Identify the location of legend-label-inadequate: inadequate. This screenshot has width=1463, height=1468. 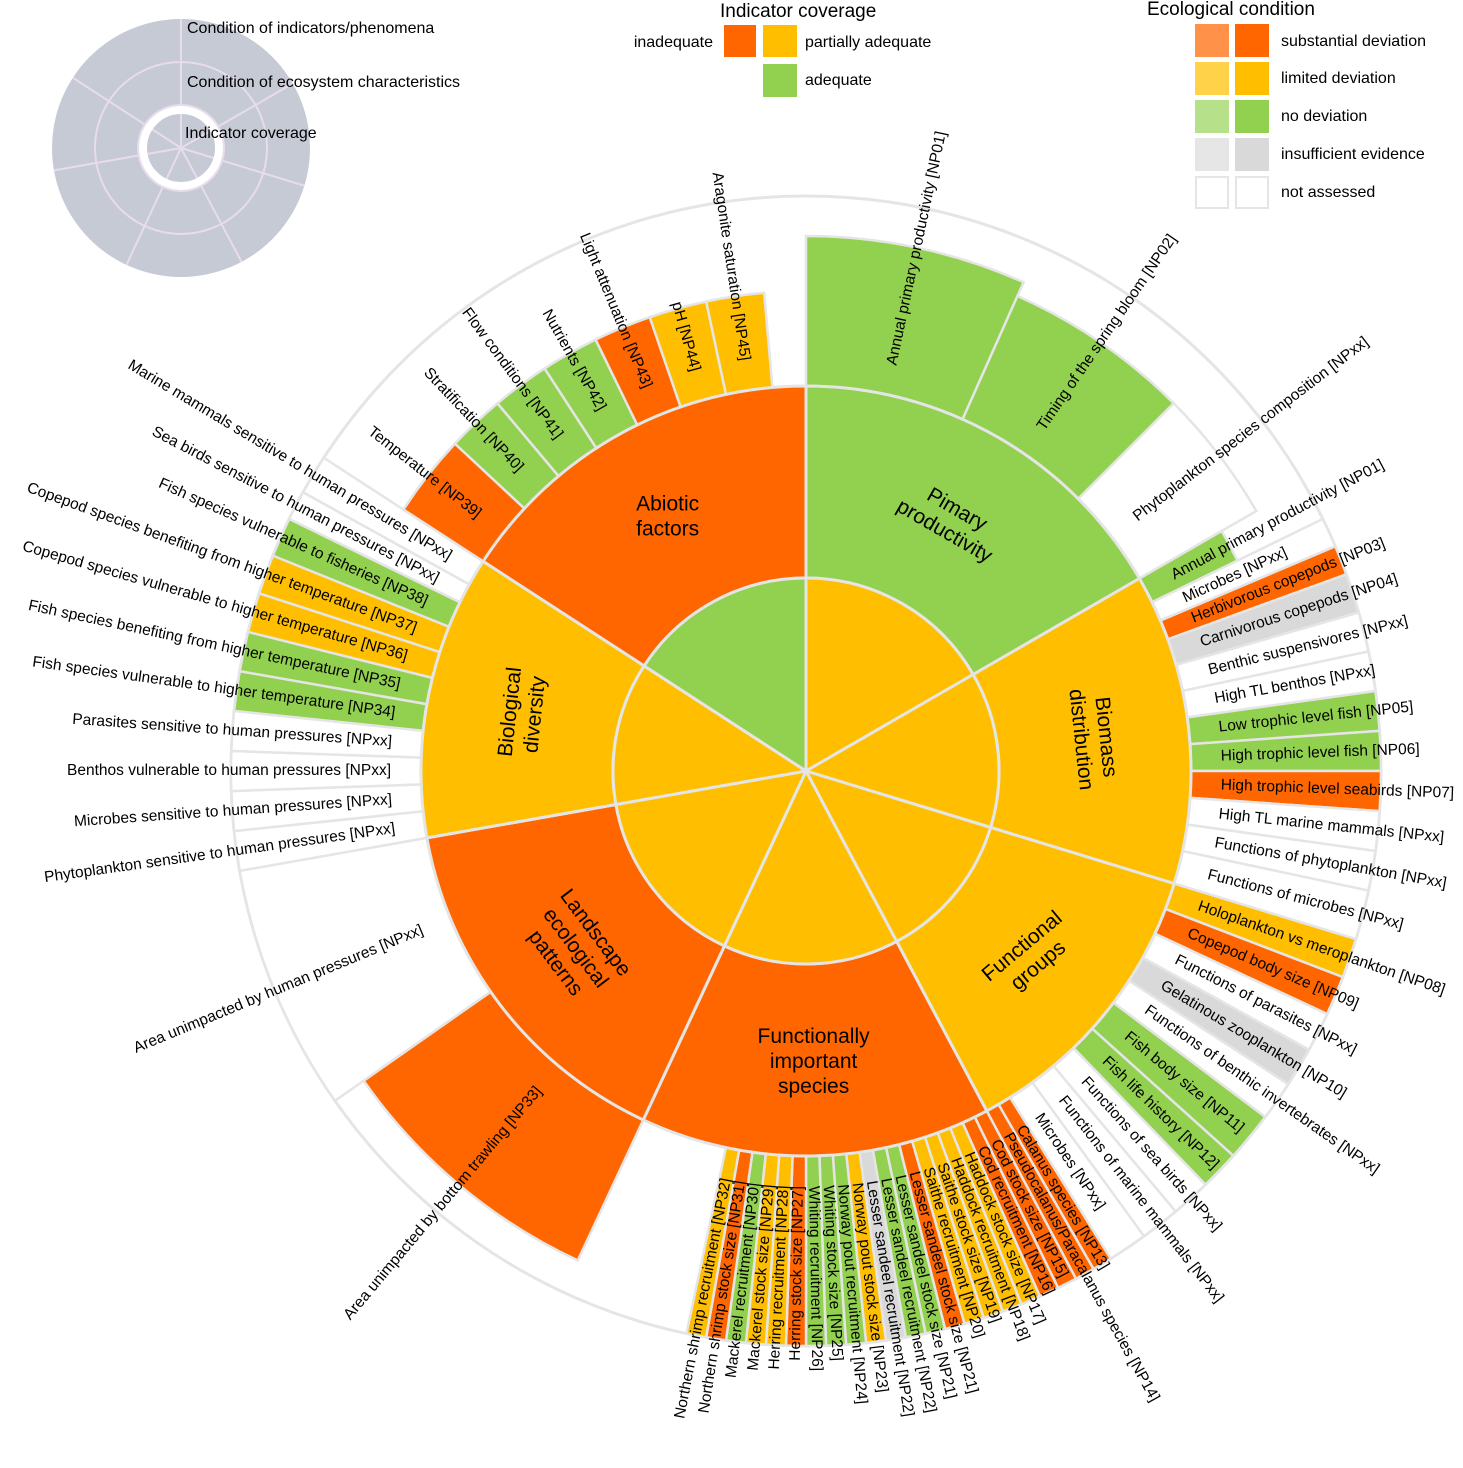
(673, 42).